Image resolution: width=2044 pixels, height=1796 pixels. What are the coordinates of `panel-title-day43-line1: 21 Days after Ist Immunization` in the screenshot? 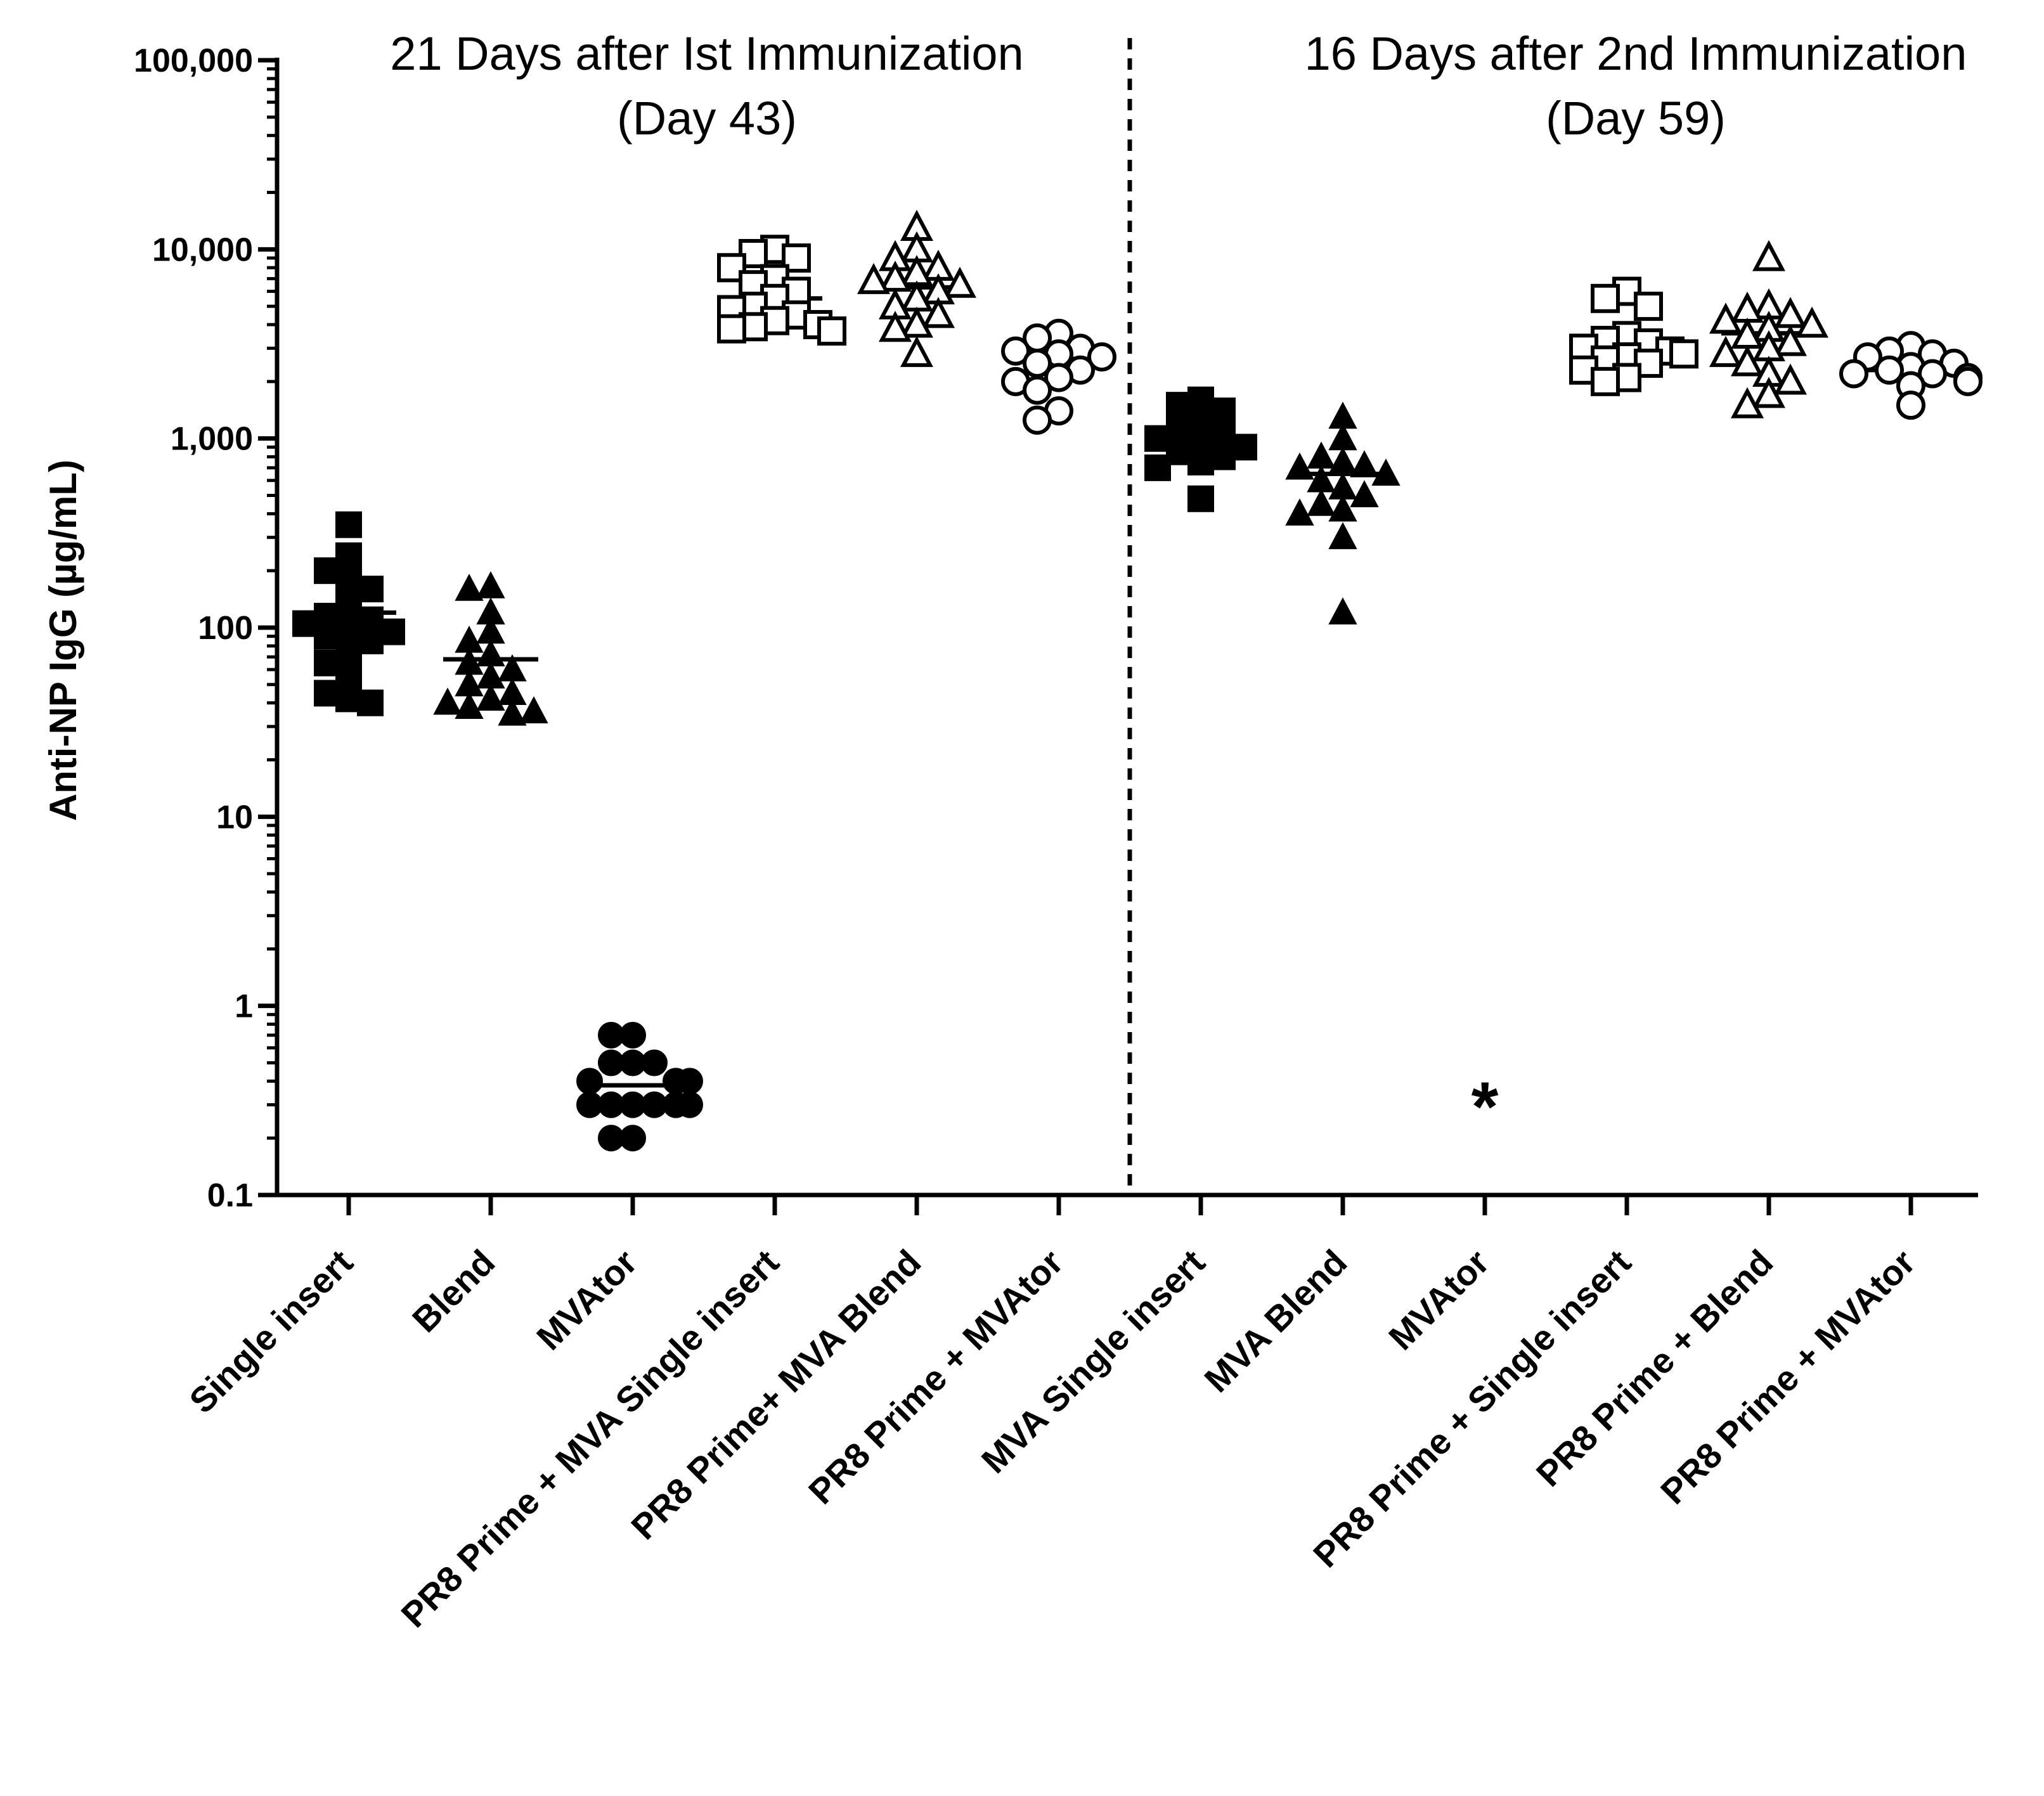 It's located at (706, 53).